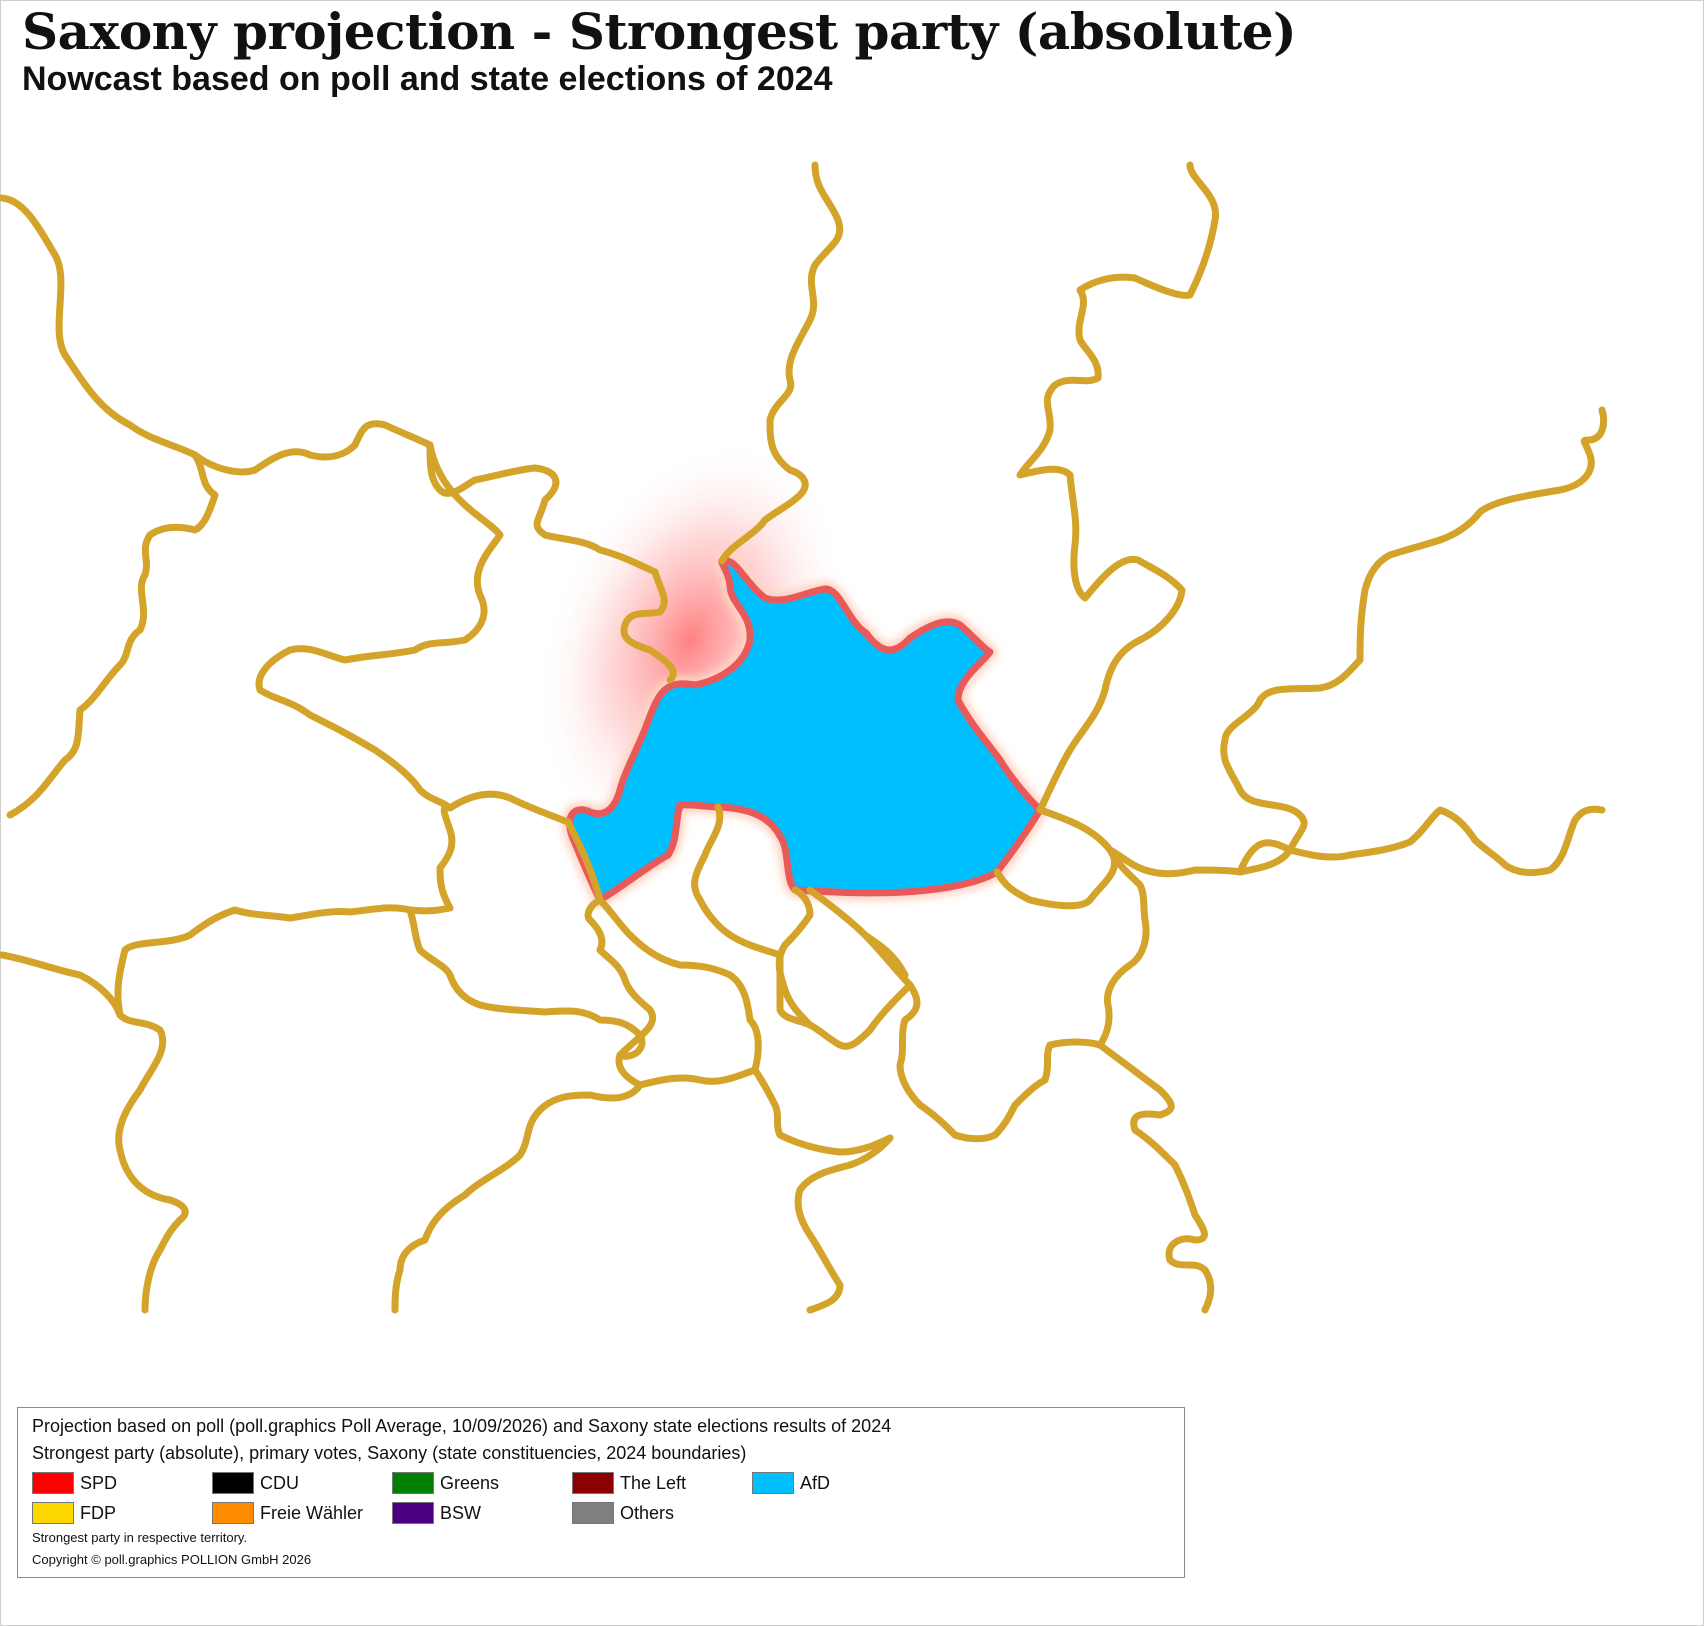  Describe the element at coordinates (653, 1482) in the screenshot. I see `legend-label-the-left: The Left` at that location.